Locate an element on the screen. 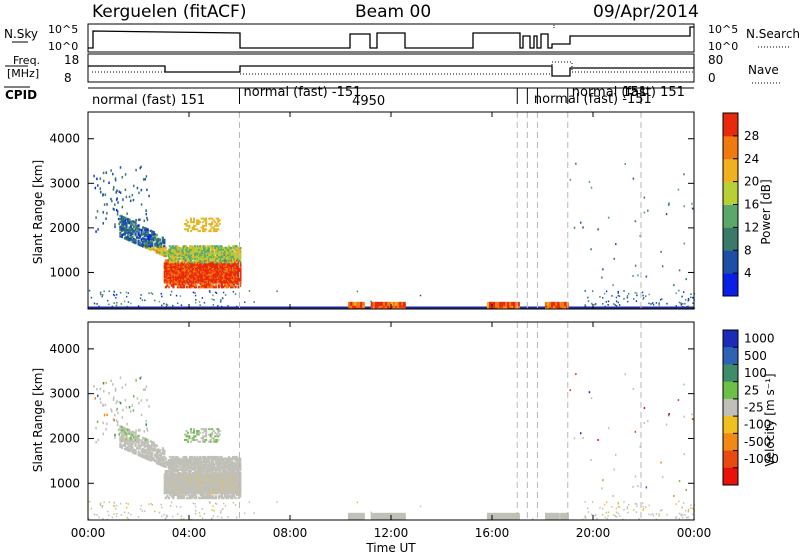 This screenshot has width=800, height=558. nsky-tick-low: 10^0 is located at coordinates (63, 46).